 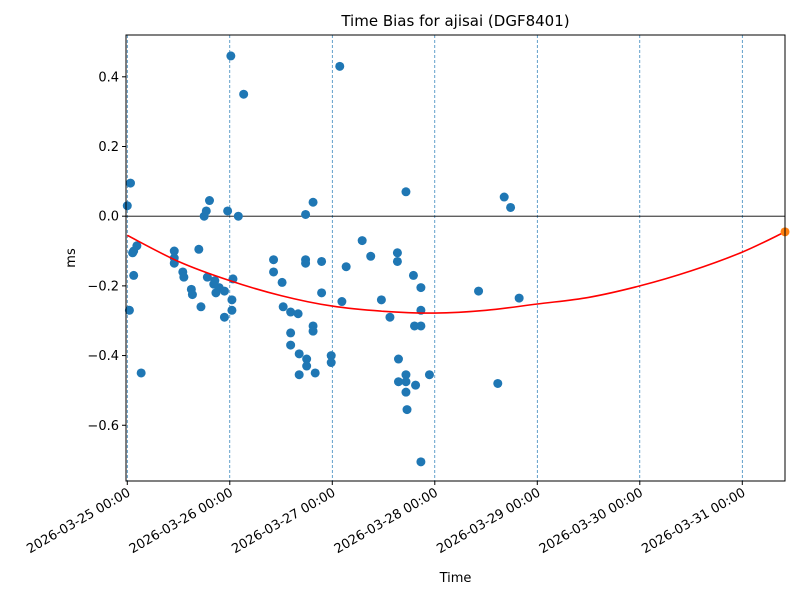 I want to click on y-axis-title: ms, so click(x=71, y=258).